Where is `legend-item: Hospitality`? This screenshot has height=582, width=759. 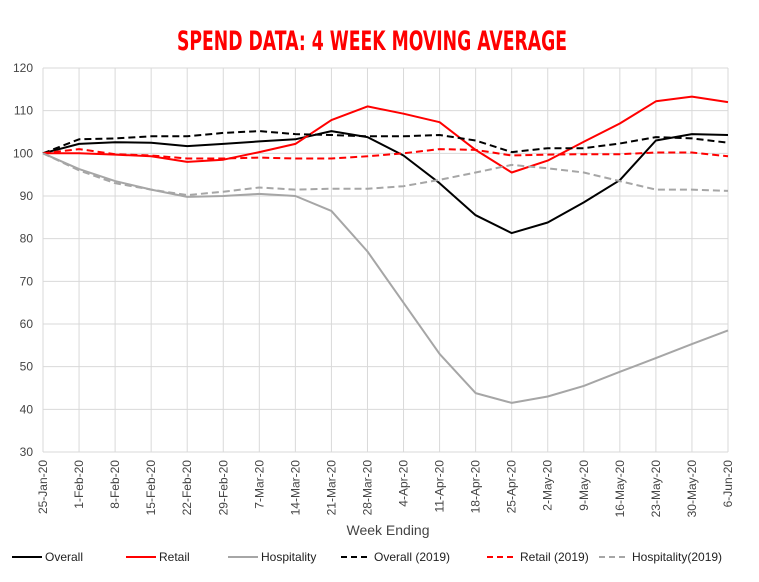 legend-item: Hospitality is located at coordinates (272, 557).